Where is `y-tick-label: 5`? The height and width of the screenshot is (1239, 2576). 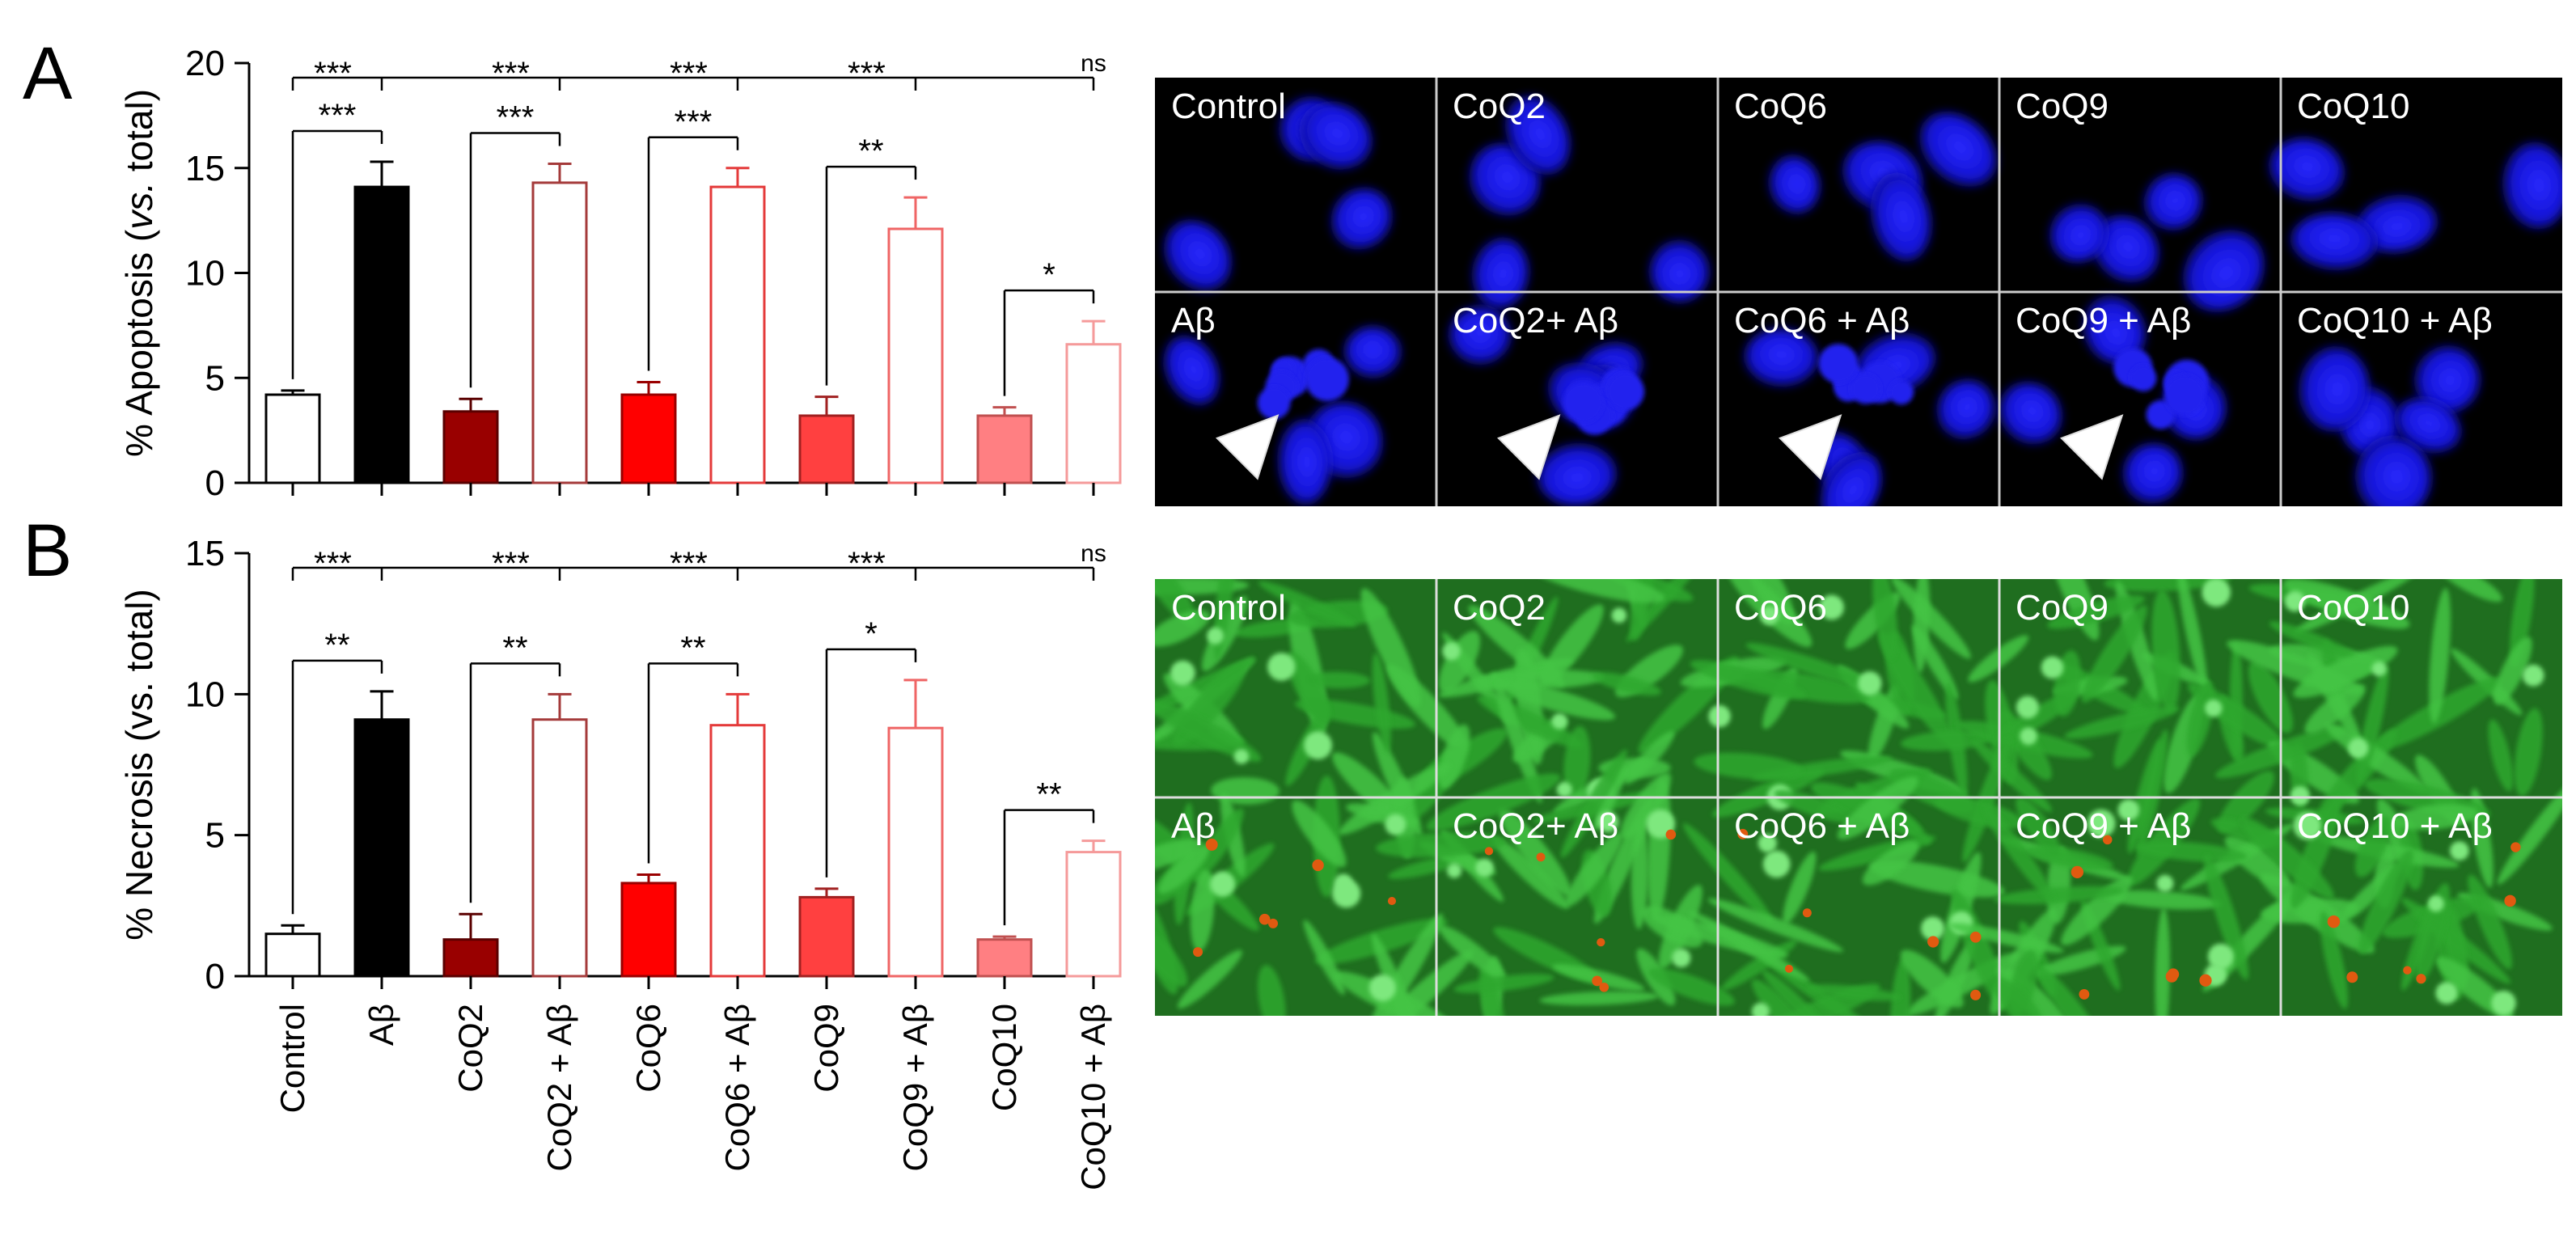
y-tick-label: 5 is located at coordinates (215, 836).